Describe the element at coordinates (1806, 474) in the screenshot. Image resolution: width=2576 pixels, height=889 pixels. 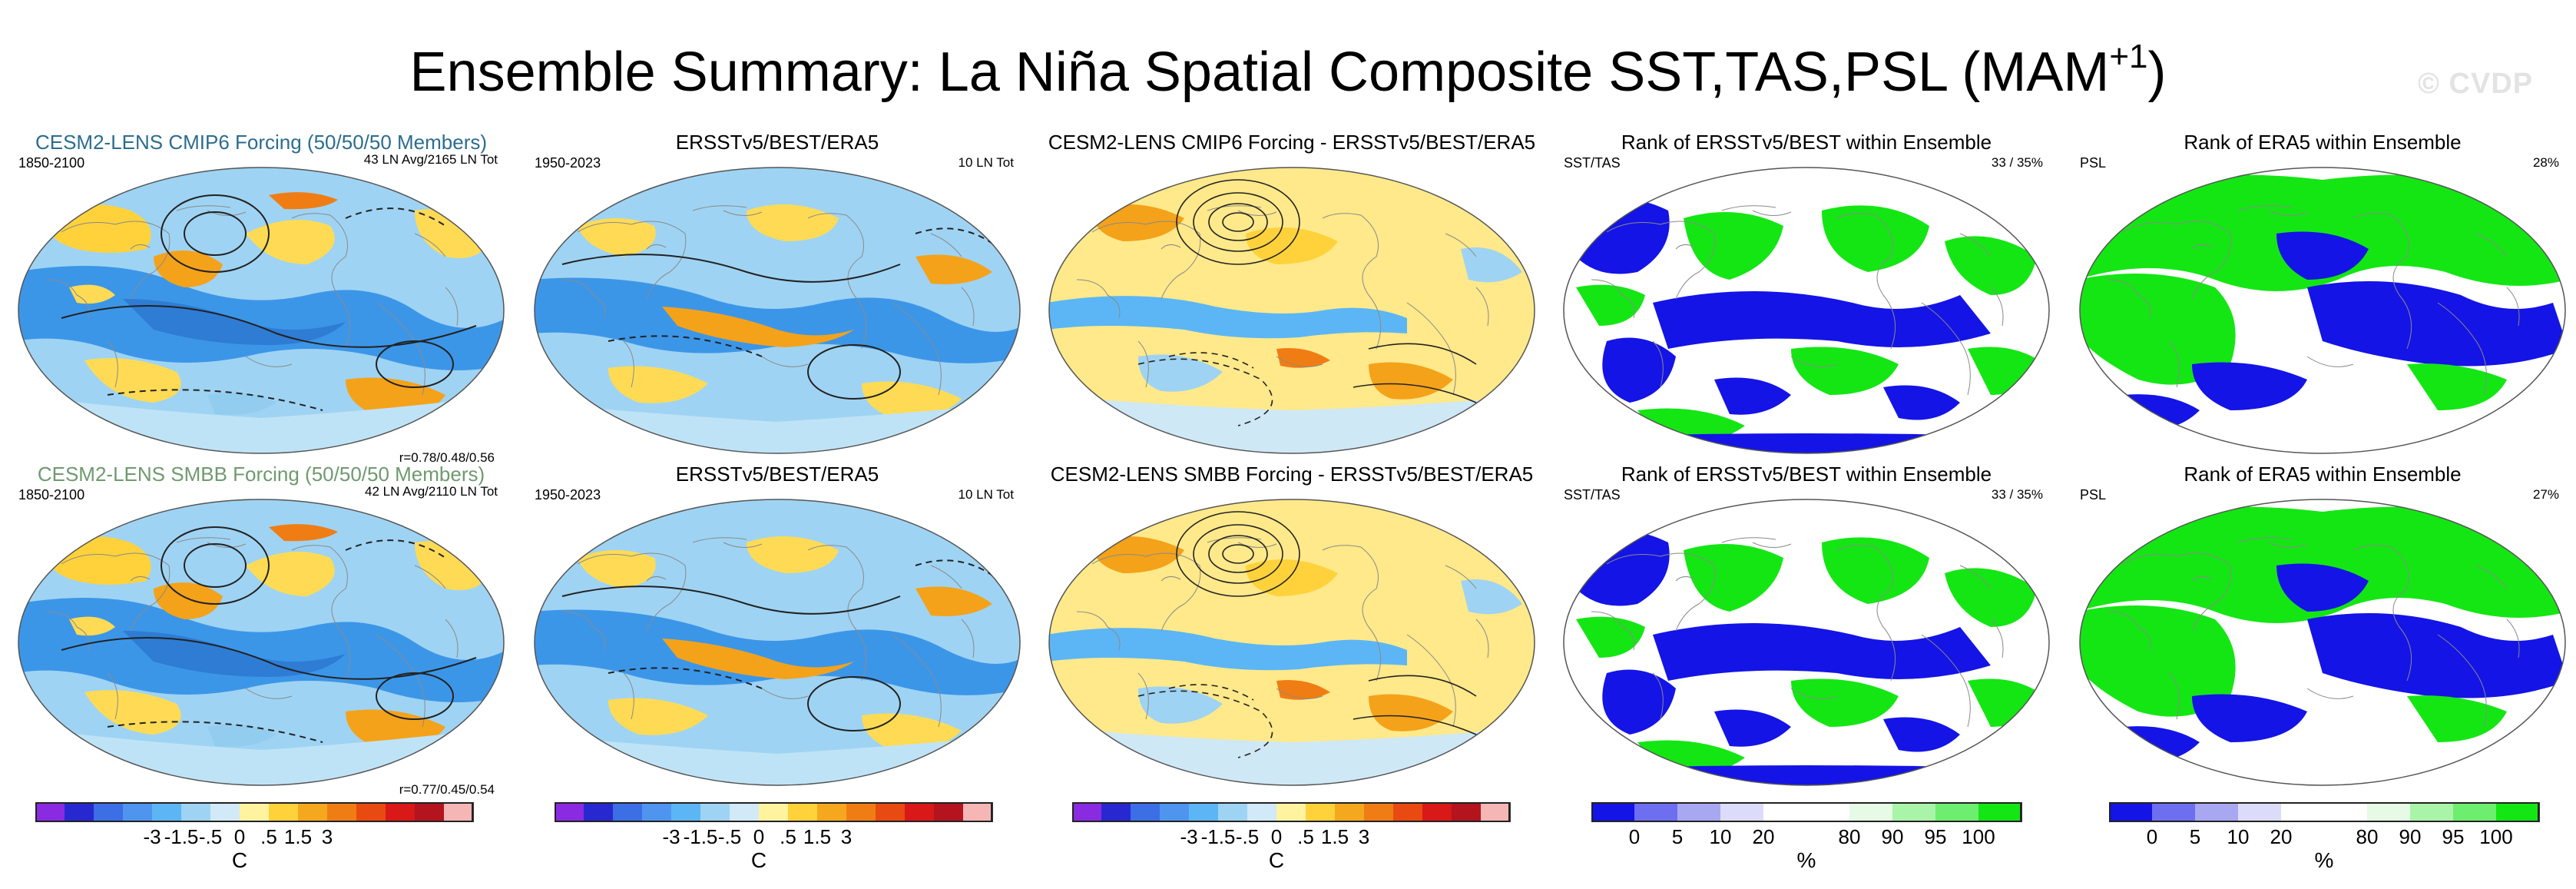
I see `panel-title: Rank of ERSSTv5/BEST within Ensemble` at that location.